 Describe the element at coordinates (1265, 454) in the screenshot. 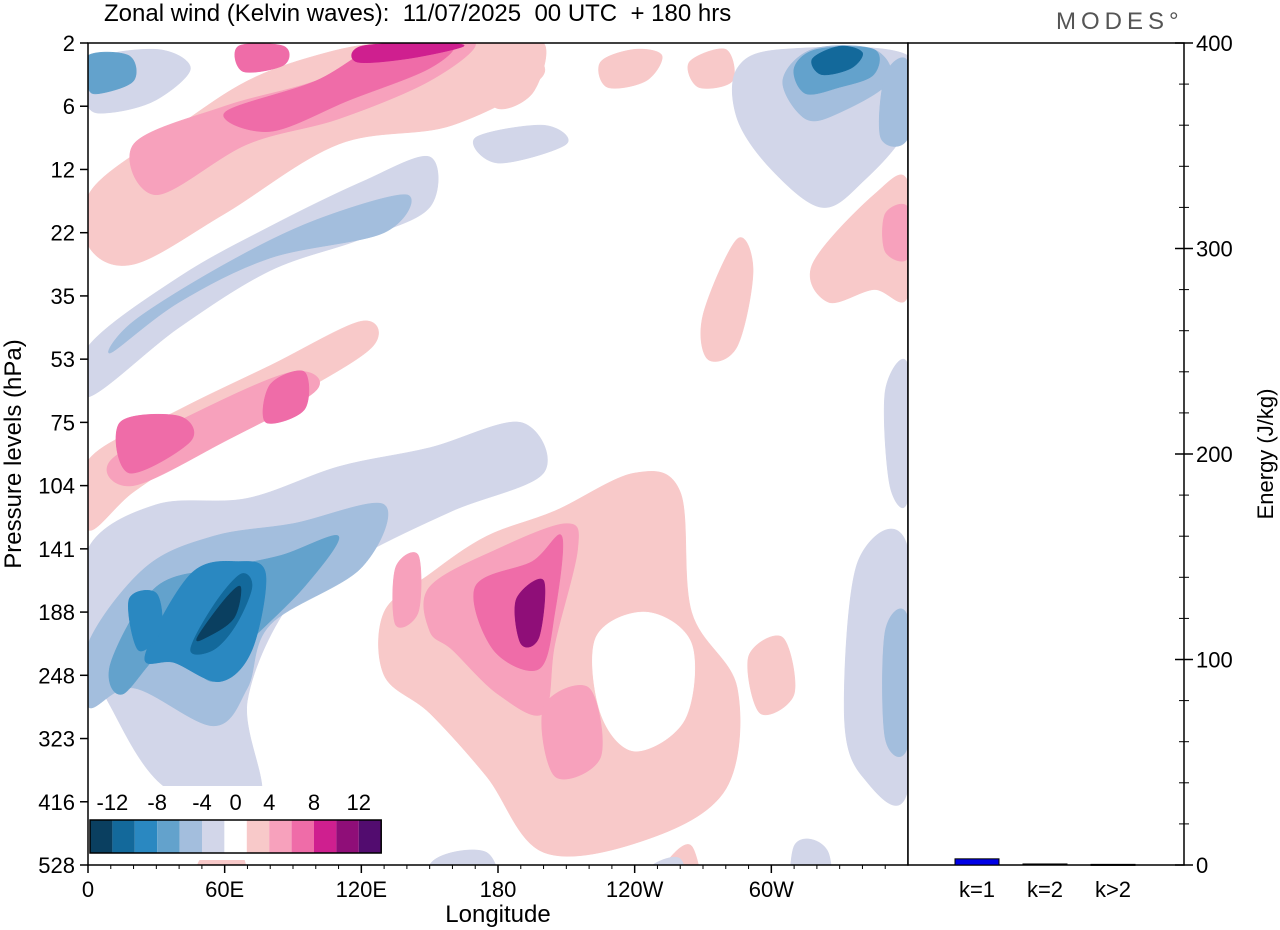

I see `energy-axis-label: Energy (J/kg)` at that location.